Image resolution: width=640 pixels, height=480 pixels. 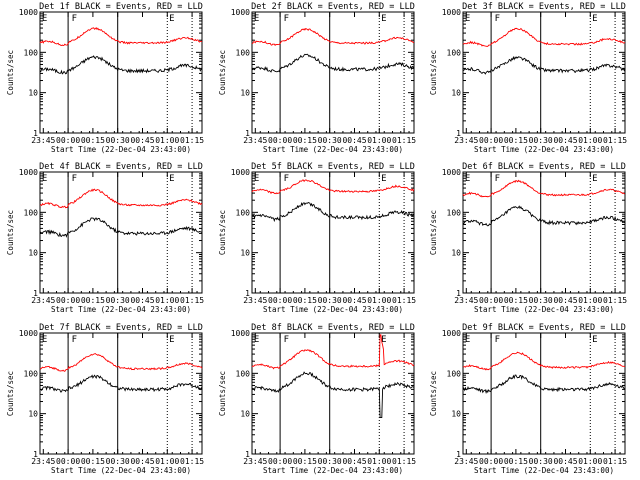 What do you see at coordinates (544, 167) in the screenshot?
I see `panel-title: Det 6f BLACK = Events, RED = LLD` at bounding box center [544, 167].